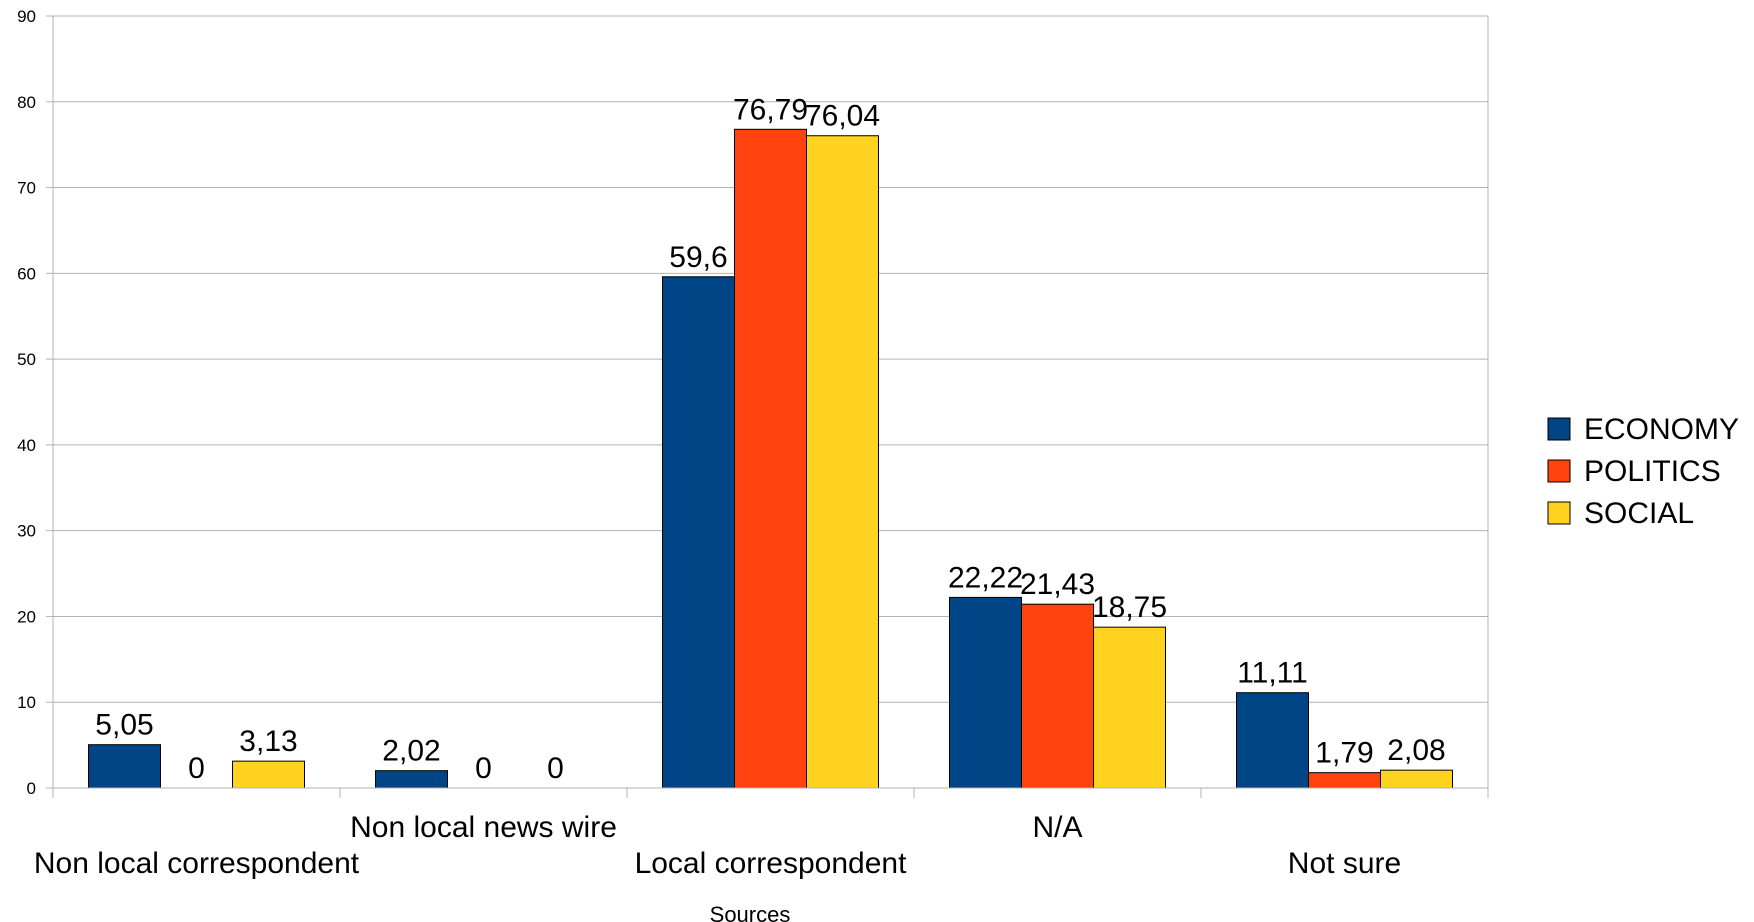 The width and height of the screenshot is (1754, 922). Describe the element at coordinates (196, 768) in the screenshot. I see `data-label-politics-0: 0` at that location.